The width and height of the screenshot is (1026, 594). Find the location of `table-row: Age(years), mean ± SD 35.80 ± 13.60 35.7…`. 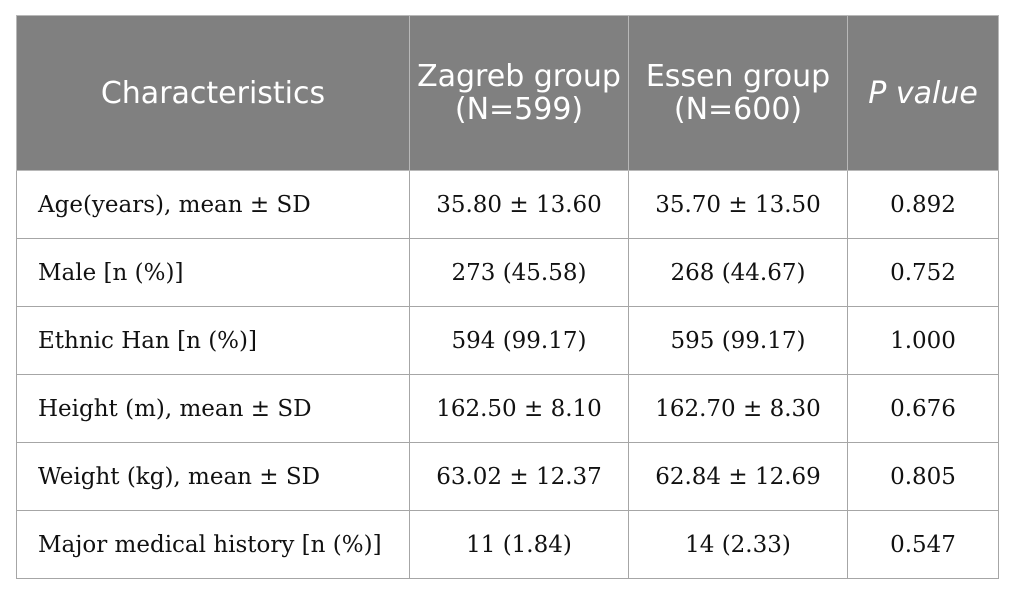

table-row: Age(years), mean ± SD 35.80 ± 13.60 35.7… is located at coordinates (507, 204).